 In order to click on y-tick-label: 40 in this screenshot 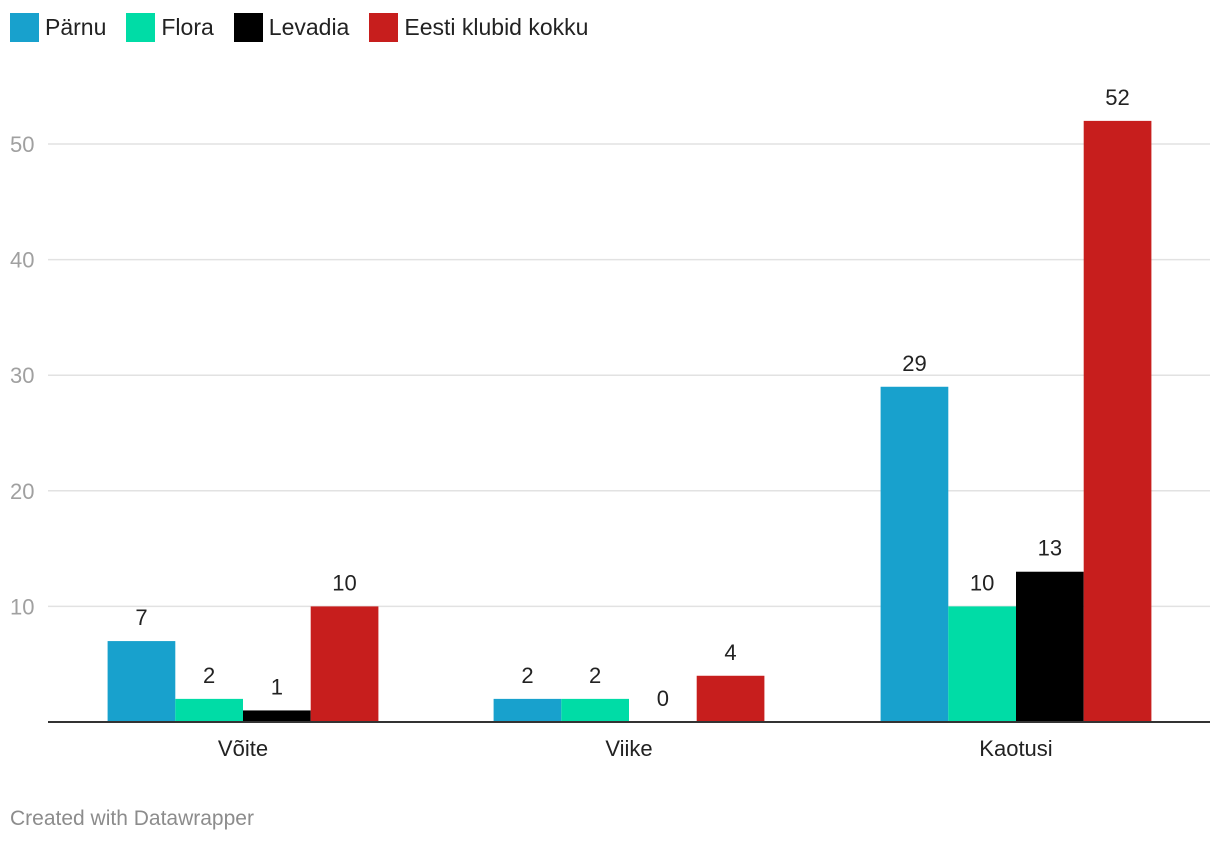, I will do `click(22, 260)`.